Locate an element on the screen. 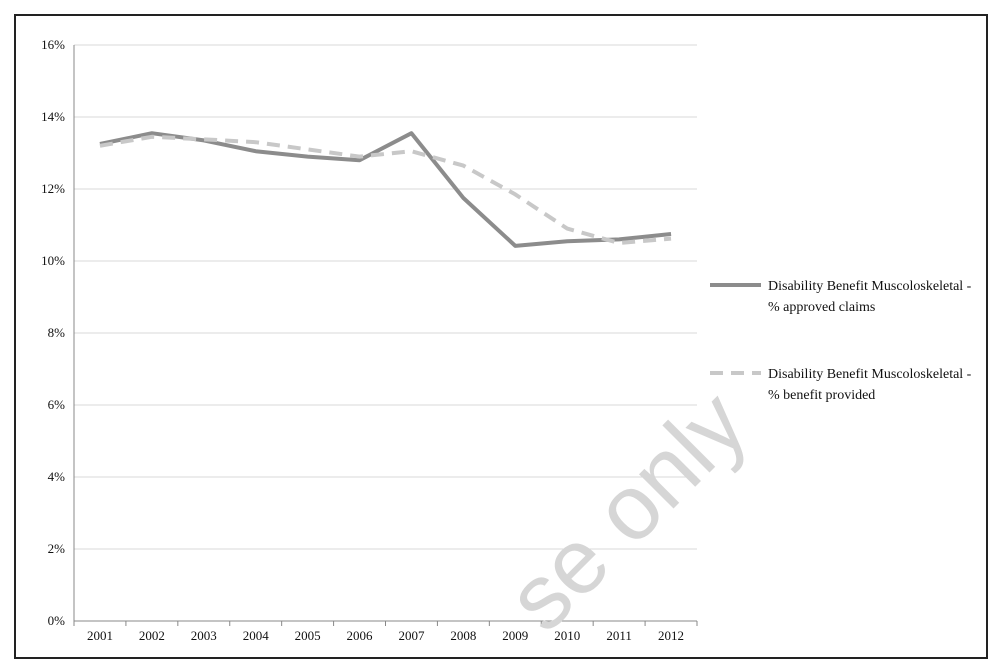 The height and width of the screenshot is (659, 991). y-tick-label: 4% is located at coordinates (57, 476).